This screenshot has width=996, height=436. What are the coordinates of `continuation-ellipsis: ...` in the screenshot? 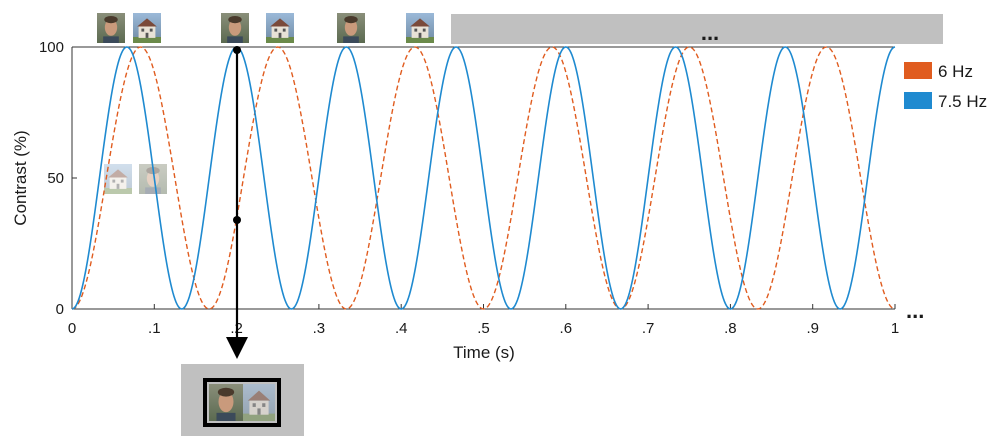 It's located at (915, 310).